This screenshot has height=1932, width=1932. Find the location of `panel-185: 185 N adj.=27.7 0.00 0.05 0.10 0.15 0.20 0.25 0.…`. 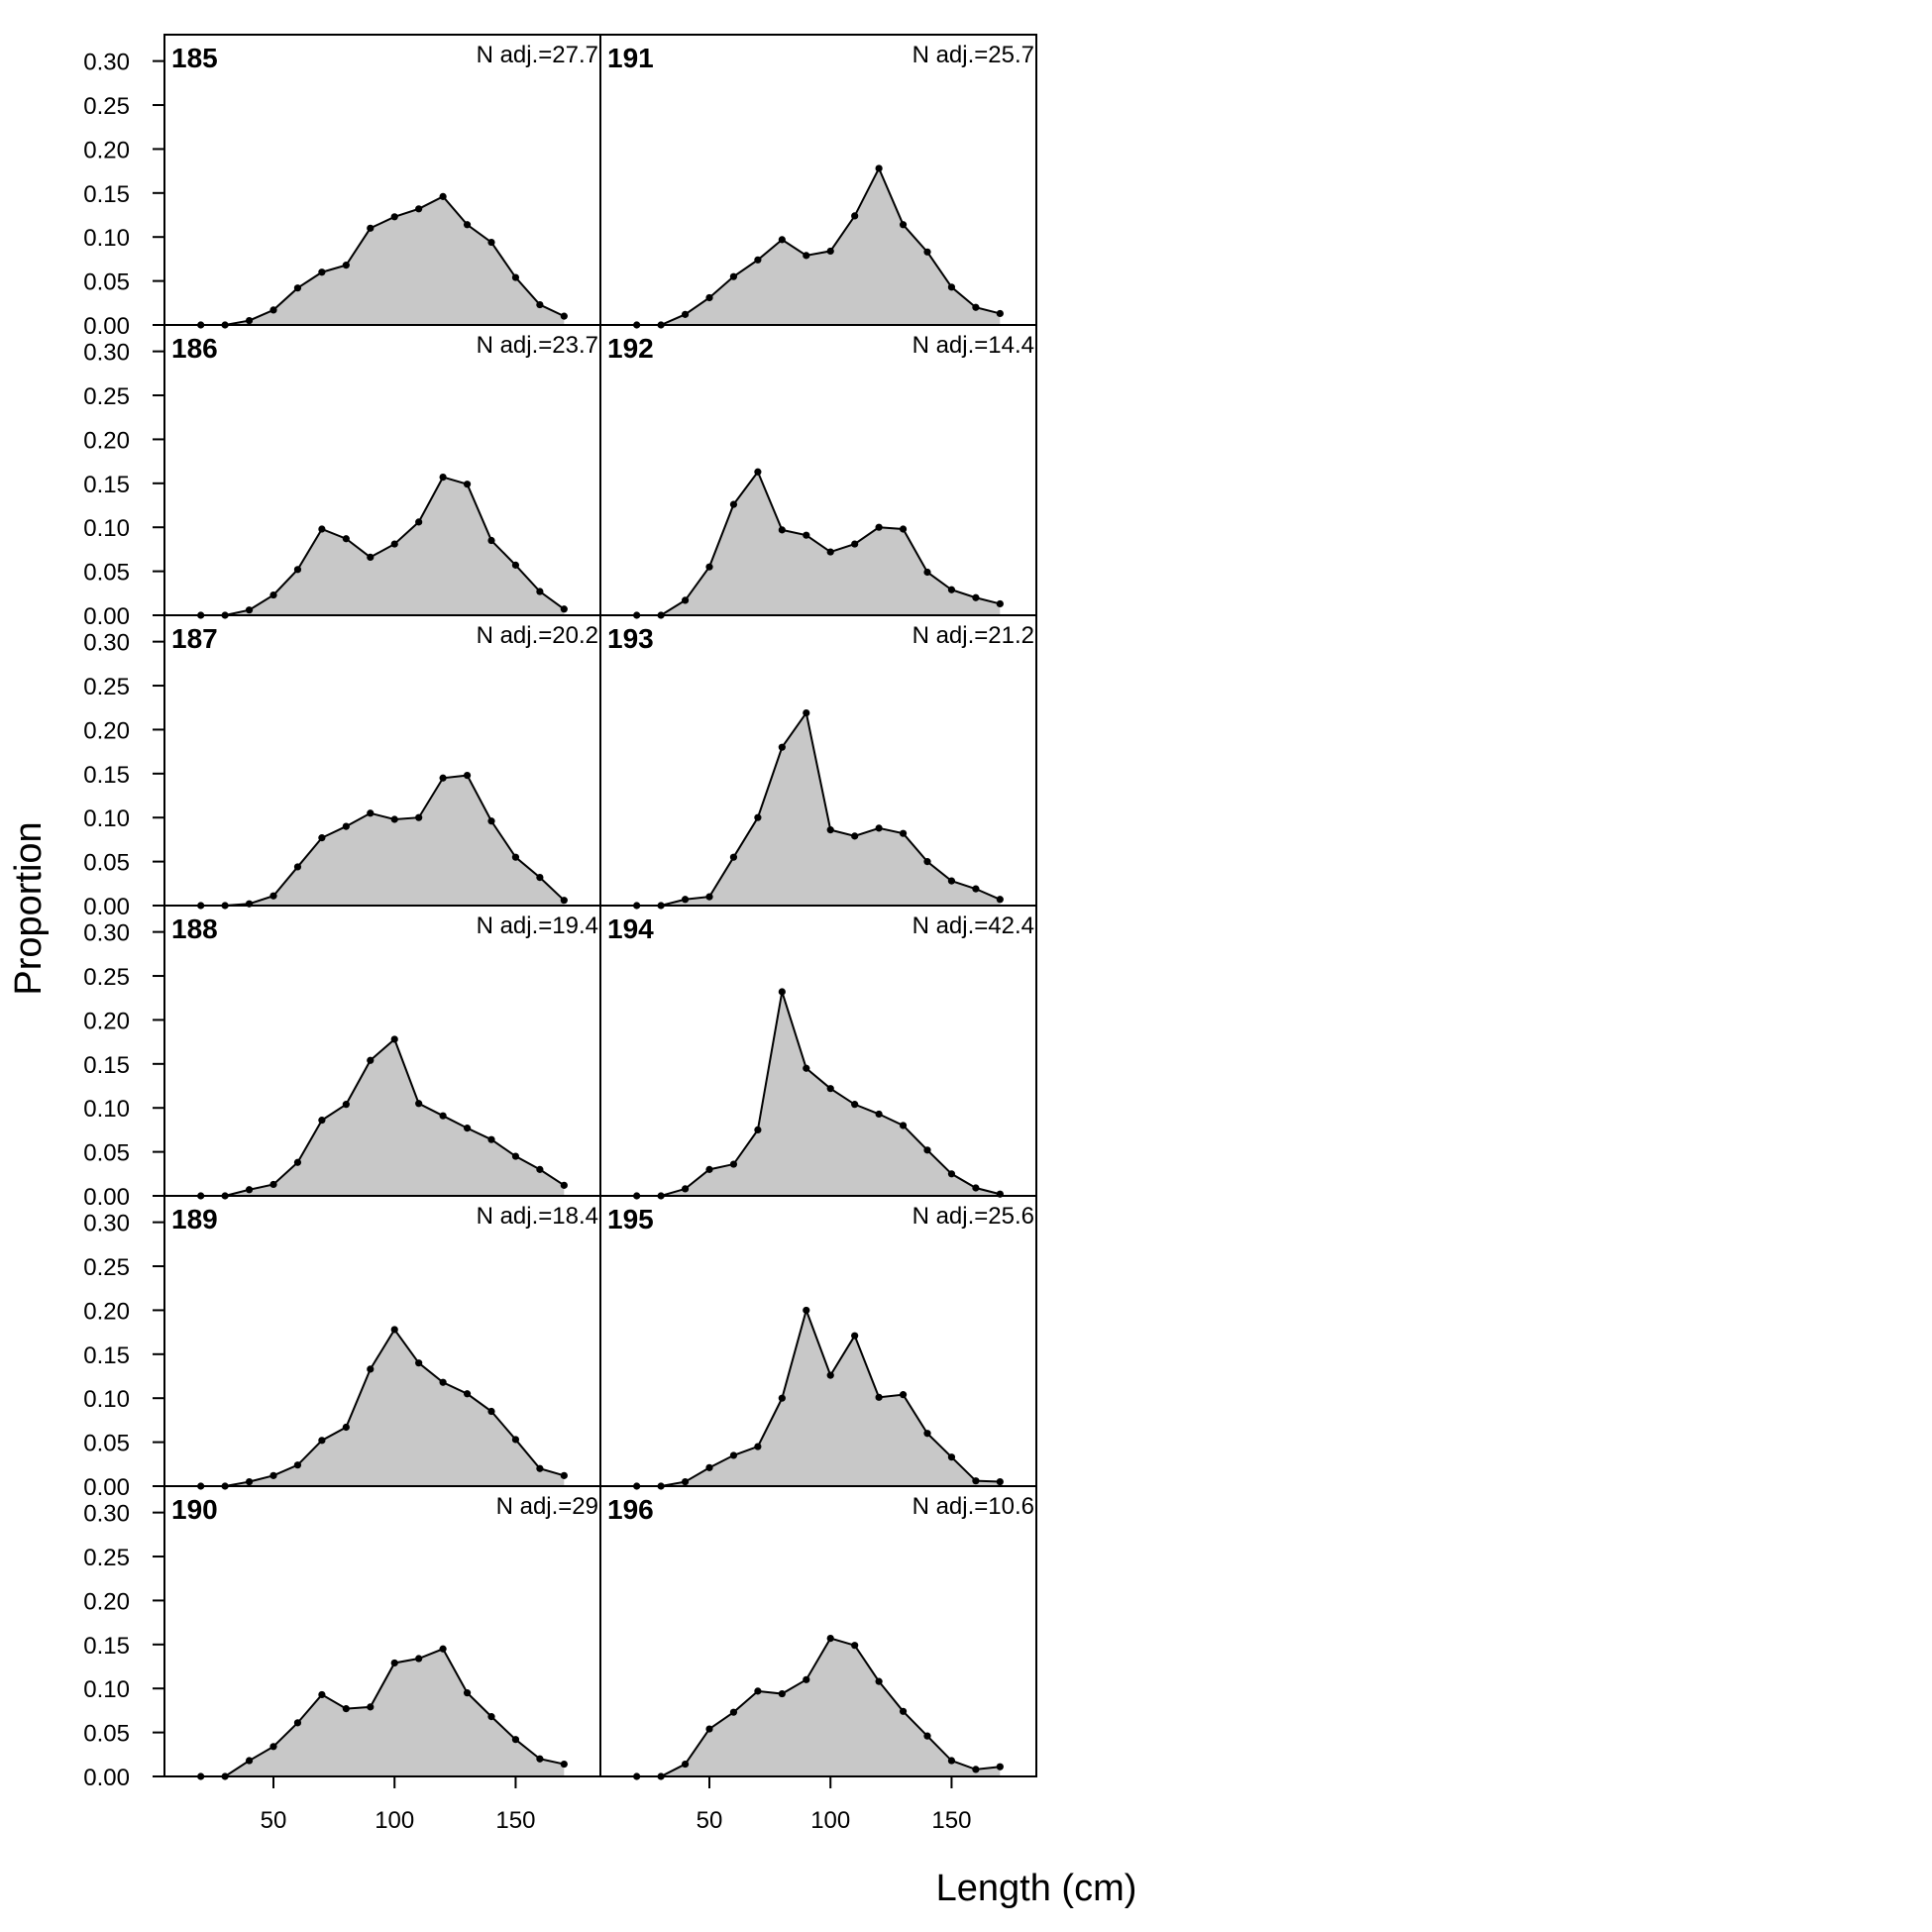

panel-185: 185 N adj.=27.7 0.00 0.05 0.10 0.15 0.20 0.25 0.… is located at coordinates (342, 187).